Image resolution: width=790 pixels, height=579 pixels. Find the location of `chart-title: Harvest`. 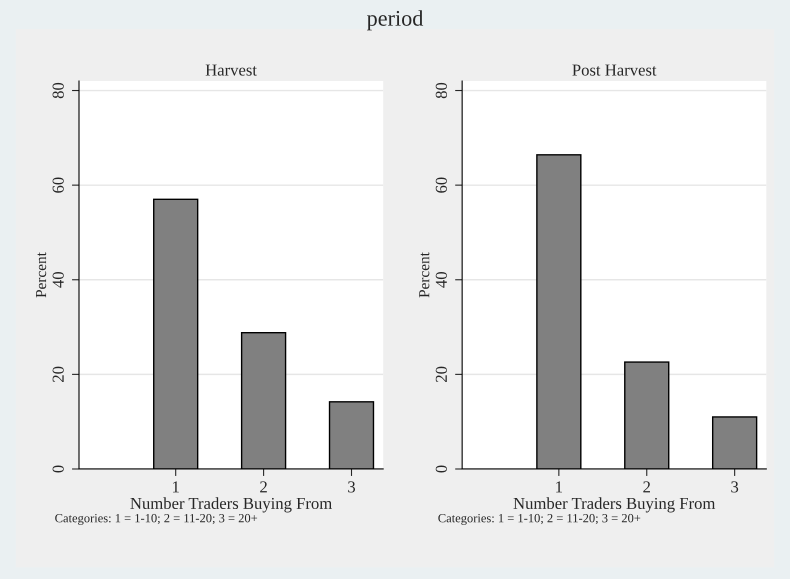

chart-title: Harvest is located at coordinates (231, 70).